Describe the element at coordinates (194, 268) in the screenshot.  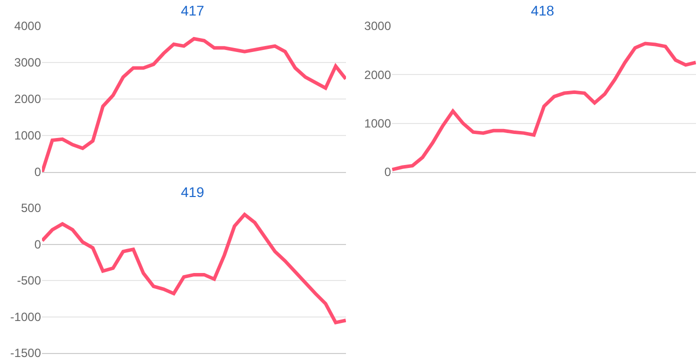
I see `line-series` at that location.